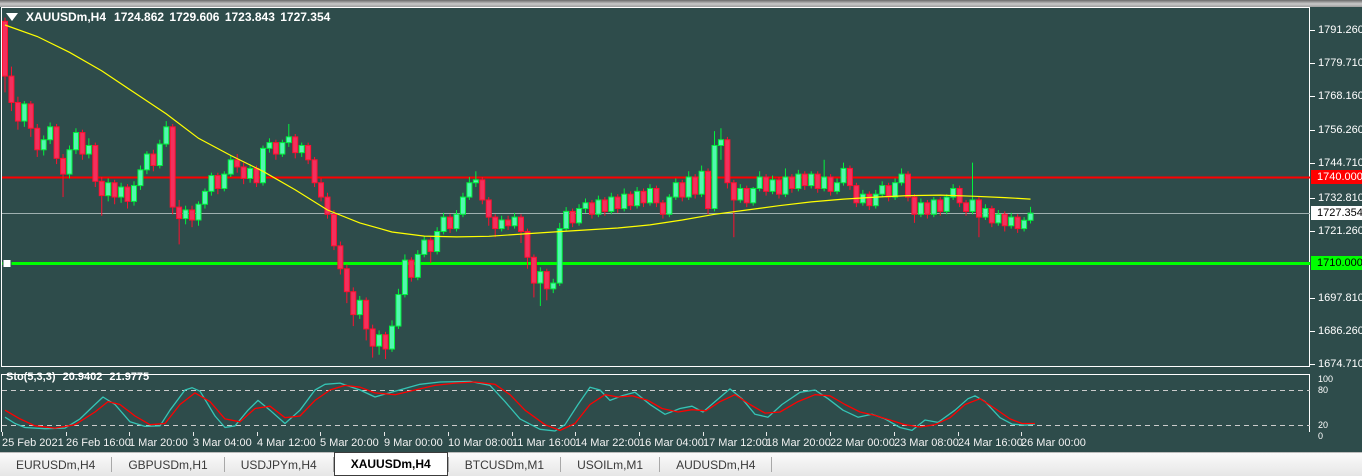  I want to click on sto-d-line, so click(519, 406).